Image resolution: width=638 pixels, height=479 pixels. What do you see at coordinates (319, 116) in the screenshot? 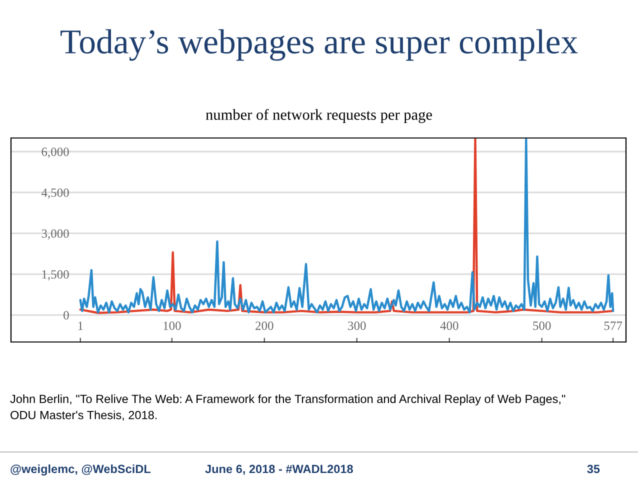
I see `chart-subtitle: number of network requests per page` at bounding box center [319, 116].